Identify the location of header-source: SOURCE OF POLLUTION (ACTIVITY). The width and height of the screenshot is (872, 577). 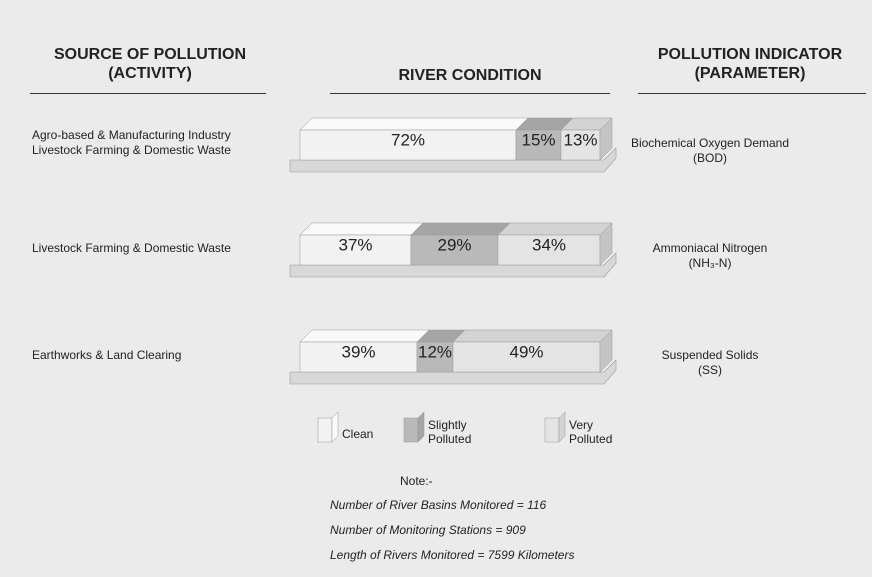
(150, 64).